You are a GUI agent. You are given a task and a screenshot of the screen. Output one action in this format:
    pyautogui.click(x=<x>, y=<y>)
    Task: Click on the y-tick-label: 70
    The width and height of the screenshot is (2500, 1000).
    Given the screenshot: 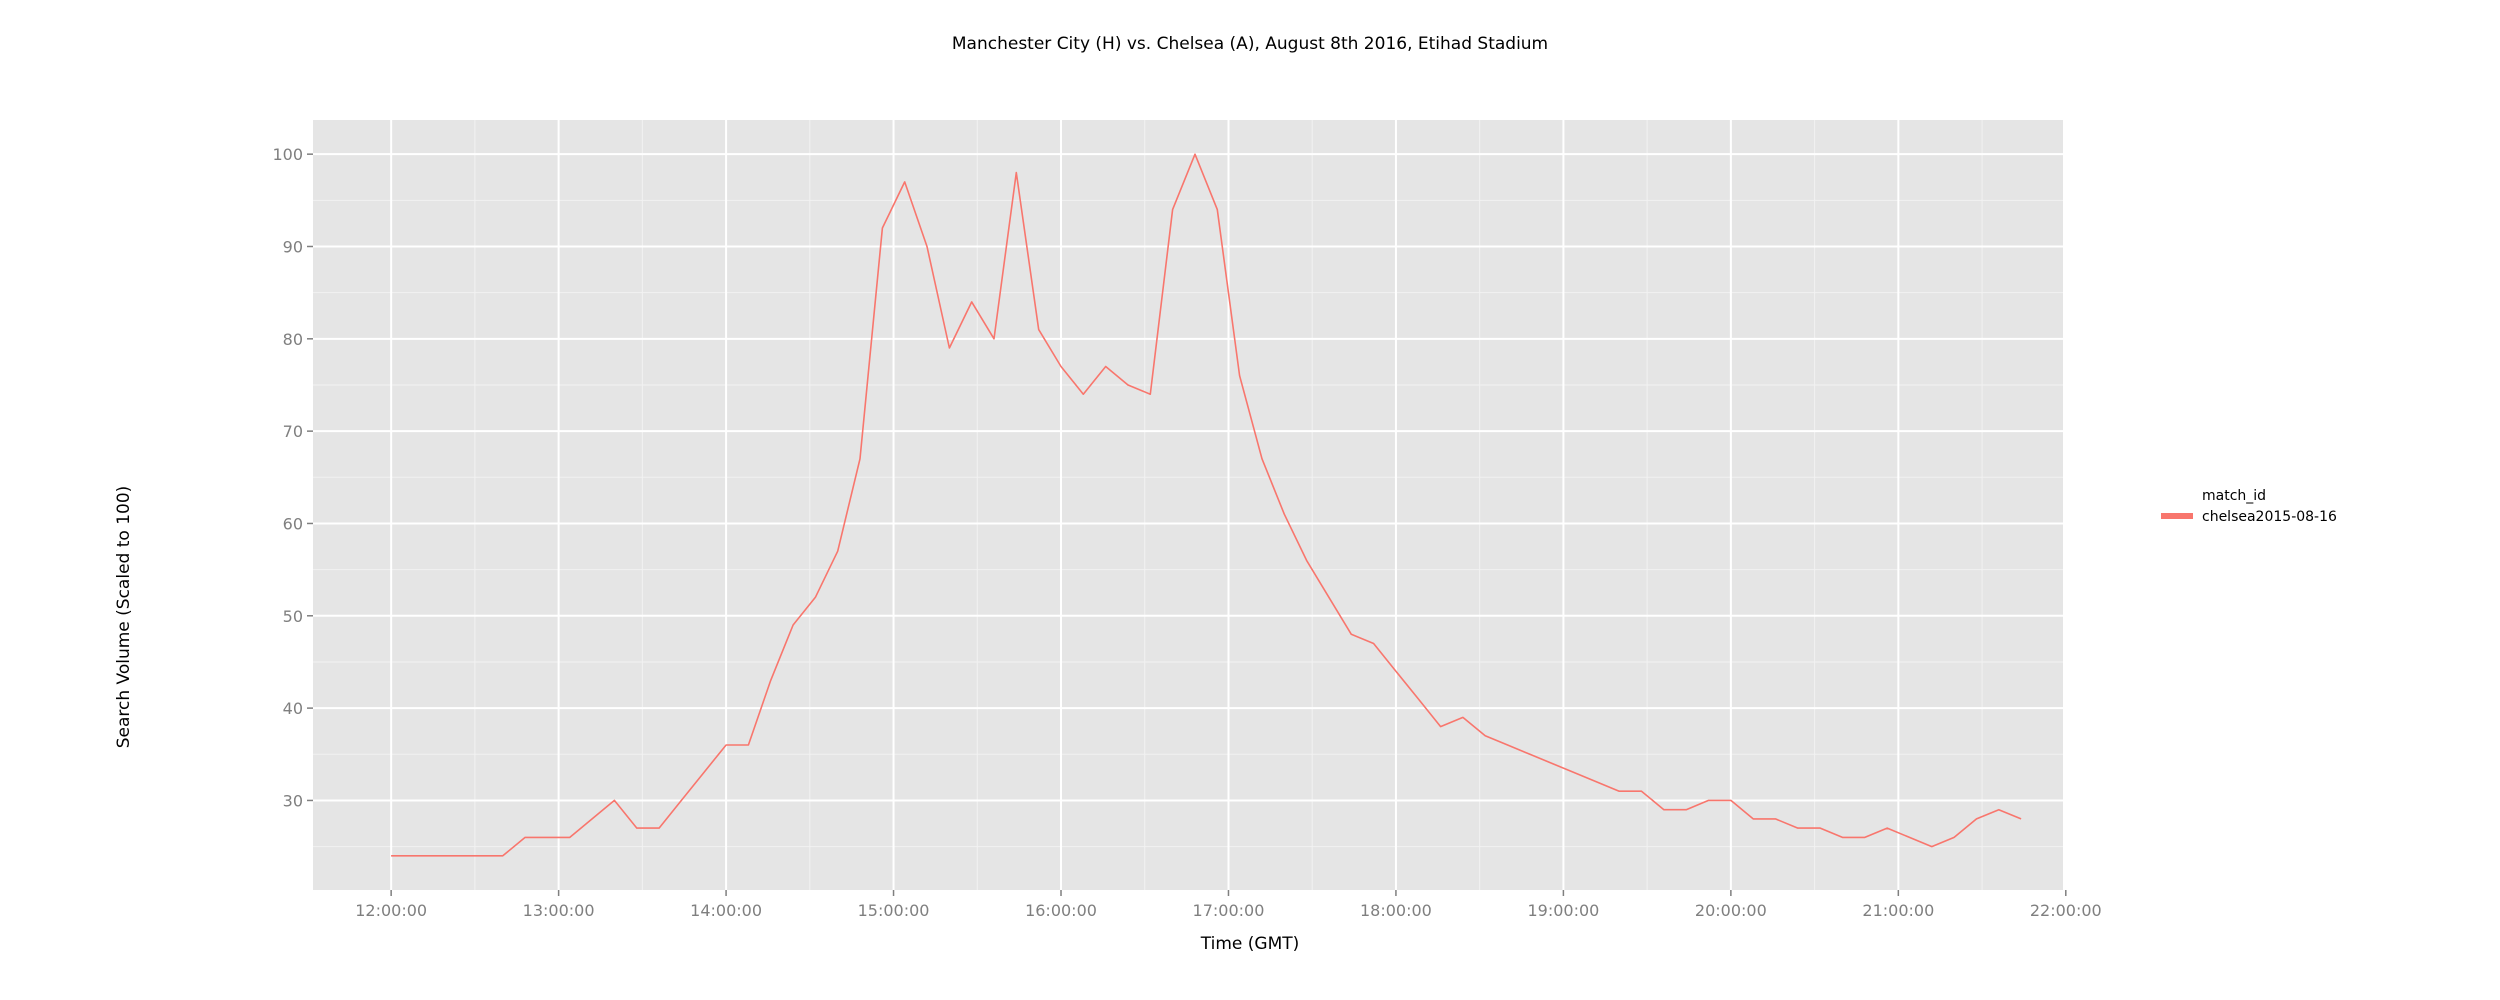 What is the action you would take?
    pyautogui.click(x=293, y=431)
    